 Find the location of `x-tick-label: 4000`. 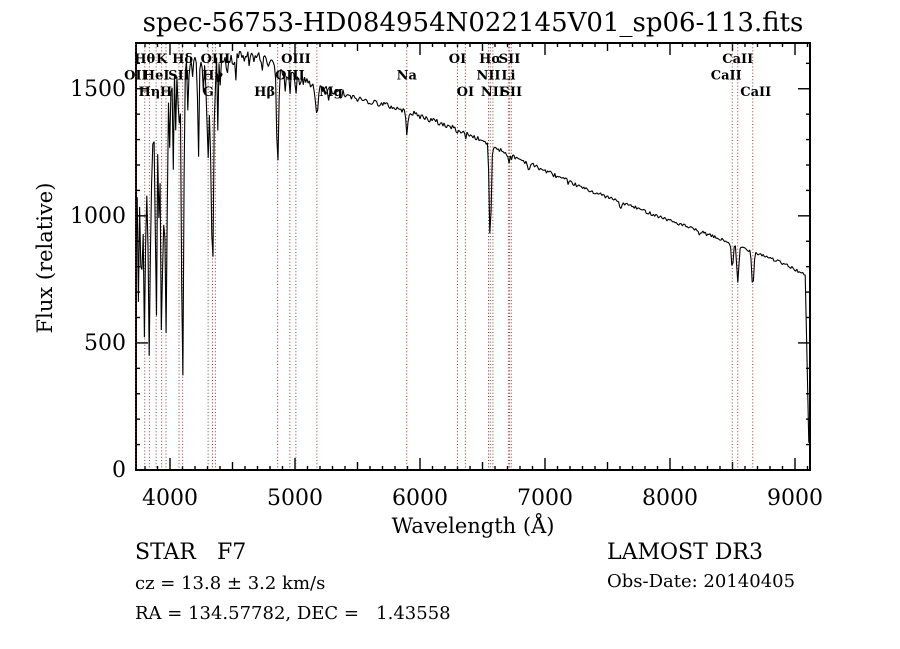

x-tick-label: 4000 is located at coordinates (170, 498).